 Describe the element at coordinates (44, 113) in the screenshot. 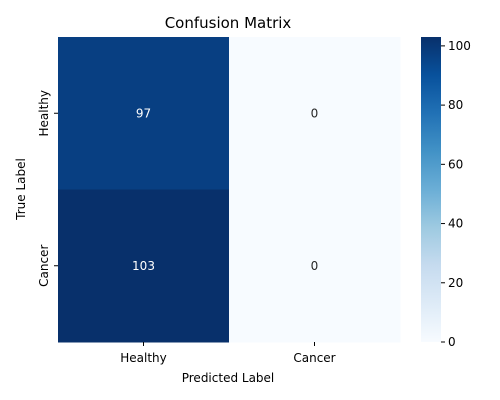

I see `y-tick-label: Healthy` at that location.